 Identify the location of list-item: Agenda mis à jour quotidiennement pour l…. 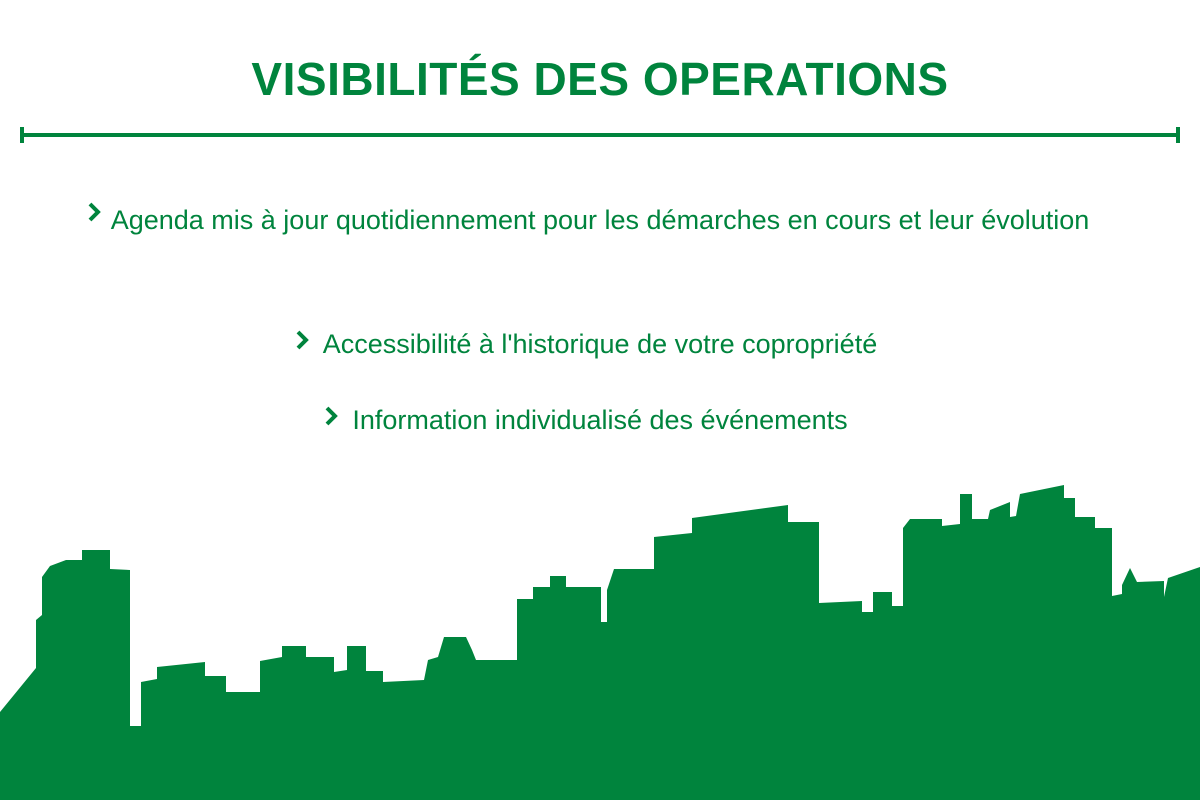
(600, 220).